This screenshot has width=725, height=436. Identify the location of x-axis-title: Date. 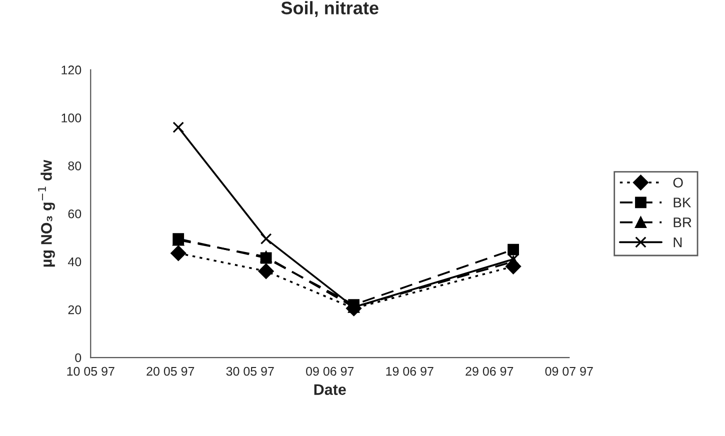
(330, 389).